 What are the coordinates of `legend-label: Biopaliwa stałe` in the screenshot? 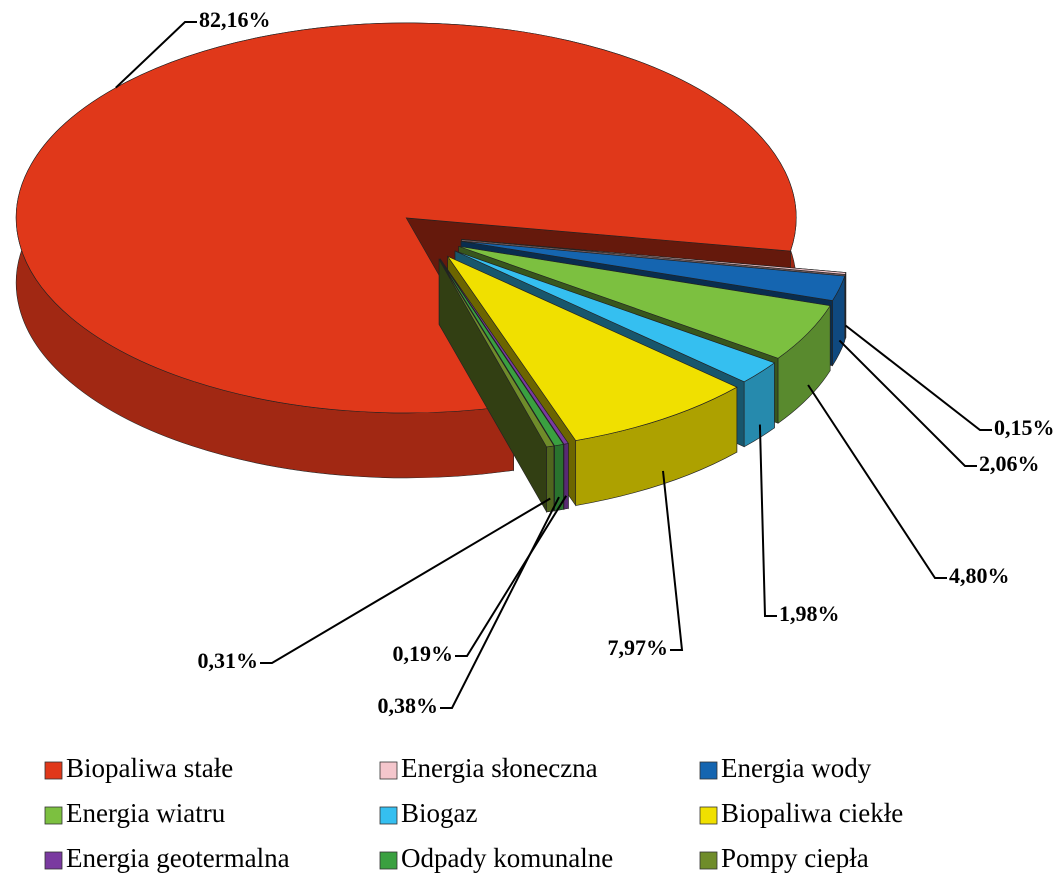 It's located at (149, 768).